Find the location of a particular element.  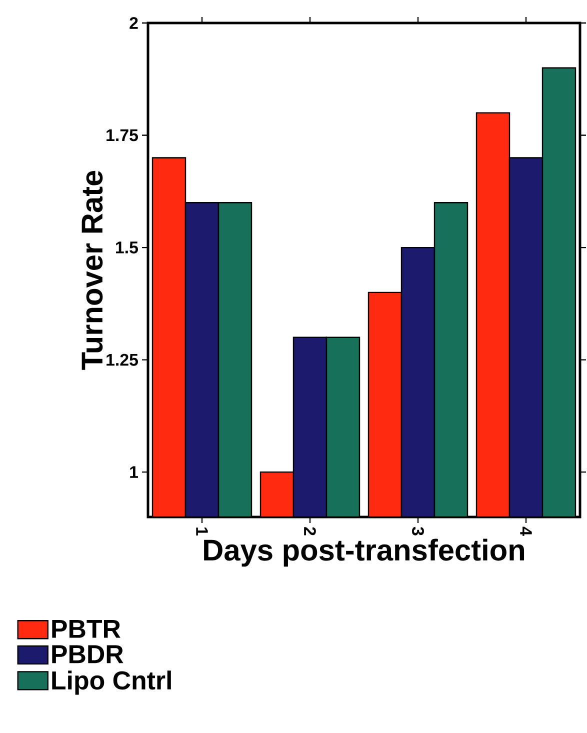

y-tick-label: 1 is located at coordinates (134, 472).